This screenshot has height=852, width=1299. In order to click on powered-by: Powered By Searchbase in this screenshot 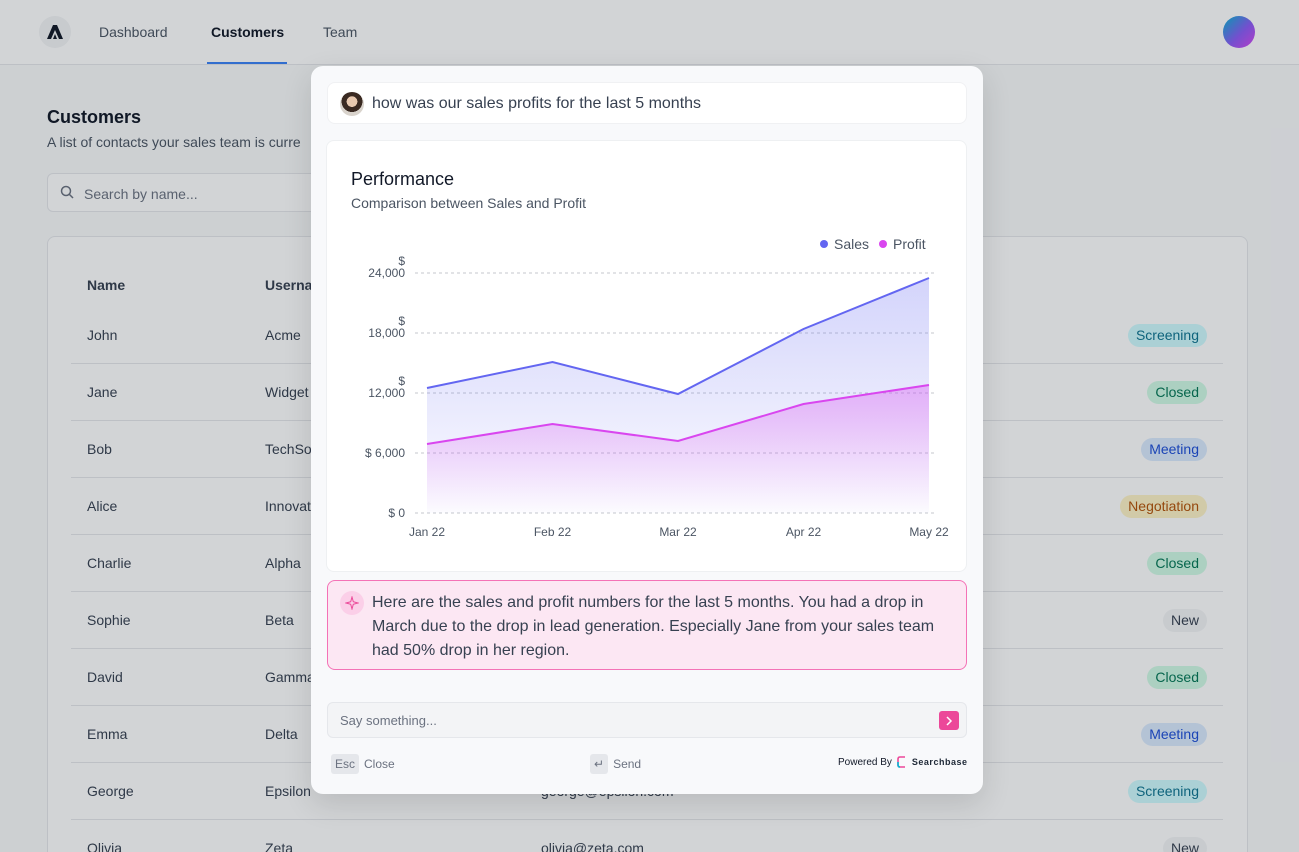, I will do `click(902, 762)`.